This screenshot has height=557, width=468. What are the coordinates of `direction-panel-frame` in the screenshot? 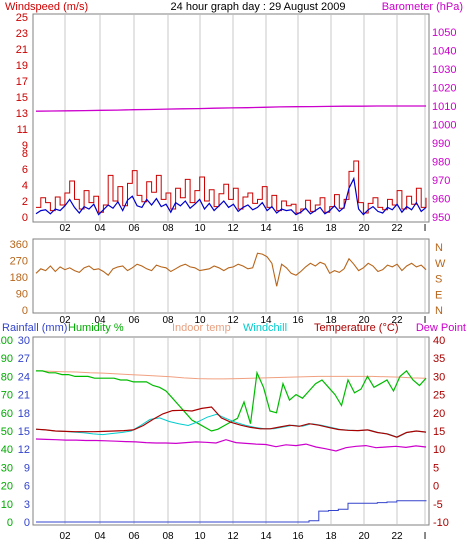 It's located at (231, 276).